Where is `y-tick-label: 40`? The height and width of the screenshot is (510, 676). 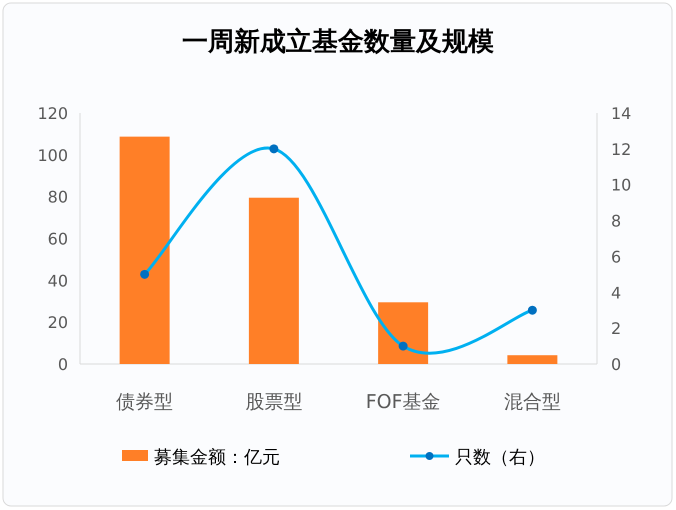
y-tick-label: 40 is located at coordinates (58, 280).